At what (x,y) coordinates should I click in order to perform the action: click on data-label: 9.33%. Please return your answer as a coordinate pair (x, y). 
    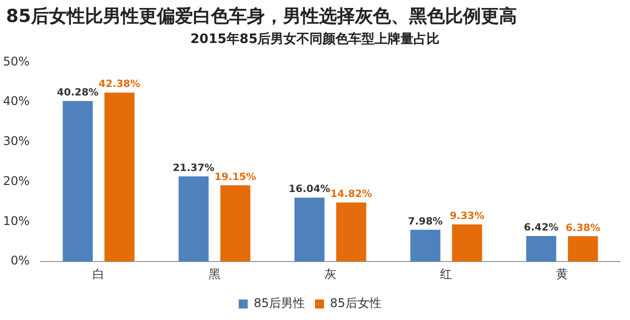
    Looking at the image, I should click on (467, 216).